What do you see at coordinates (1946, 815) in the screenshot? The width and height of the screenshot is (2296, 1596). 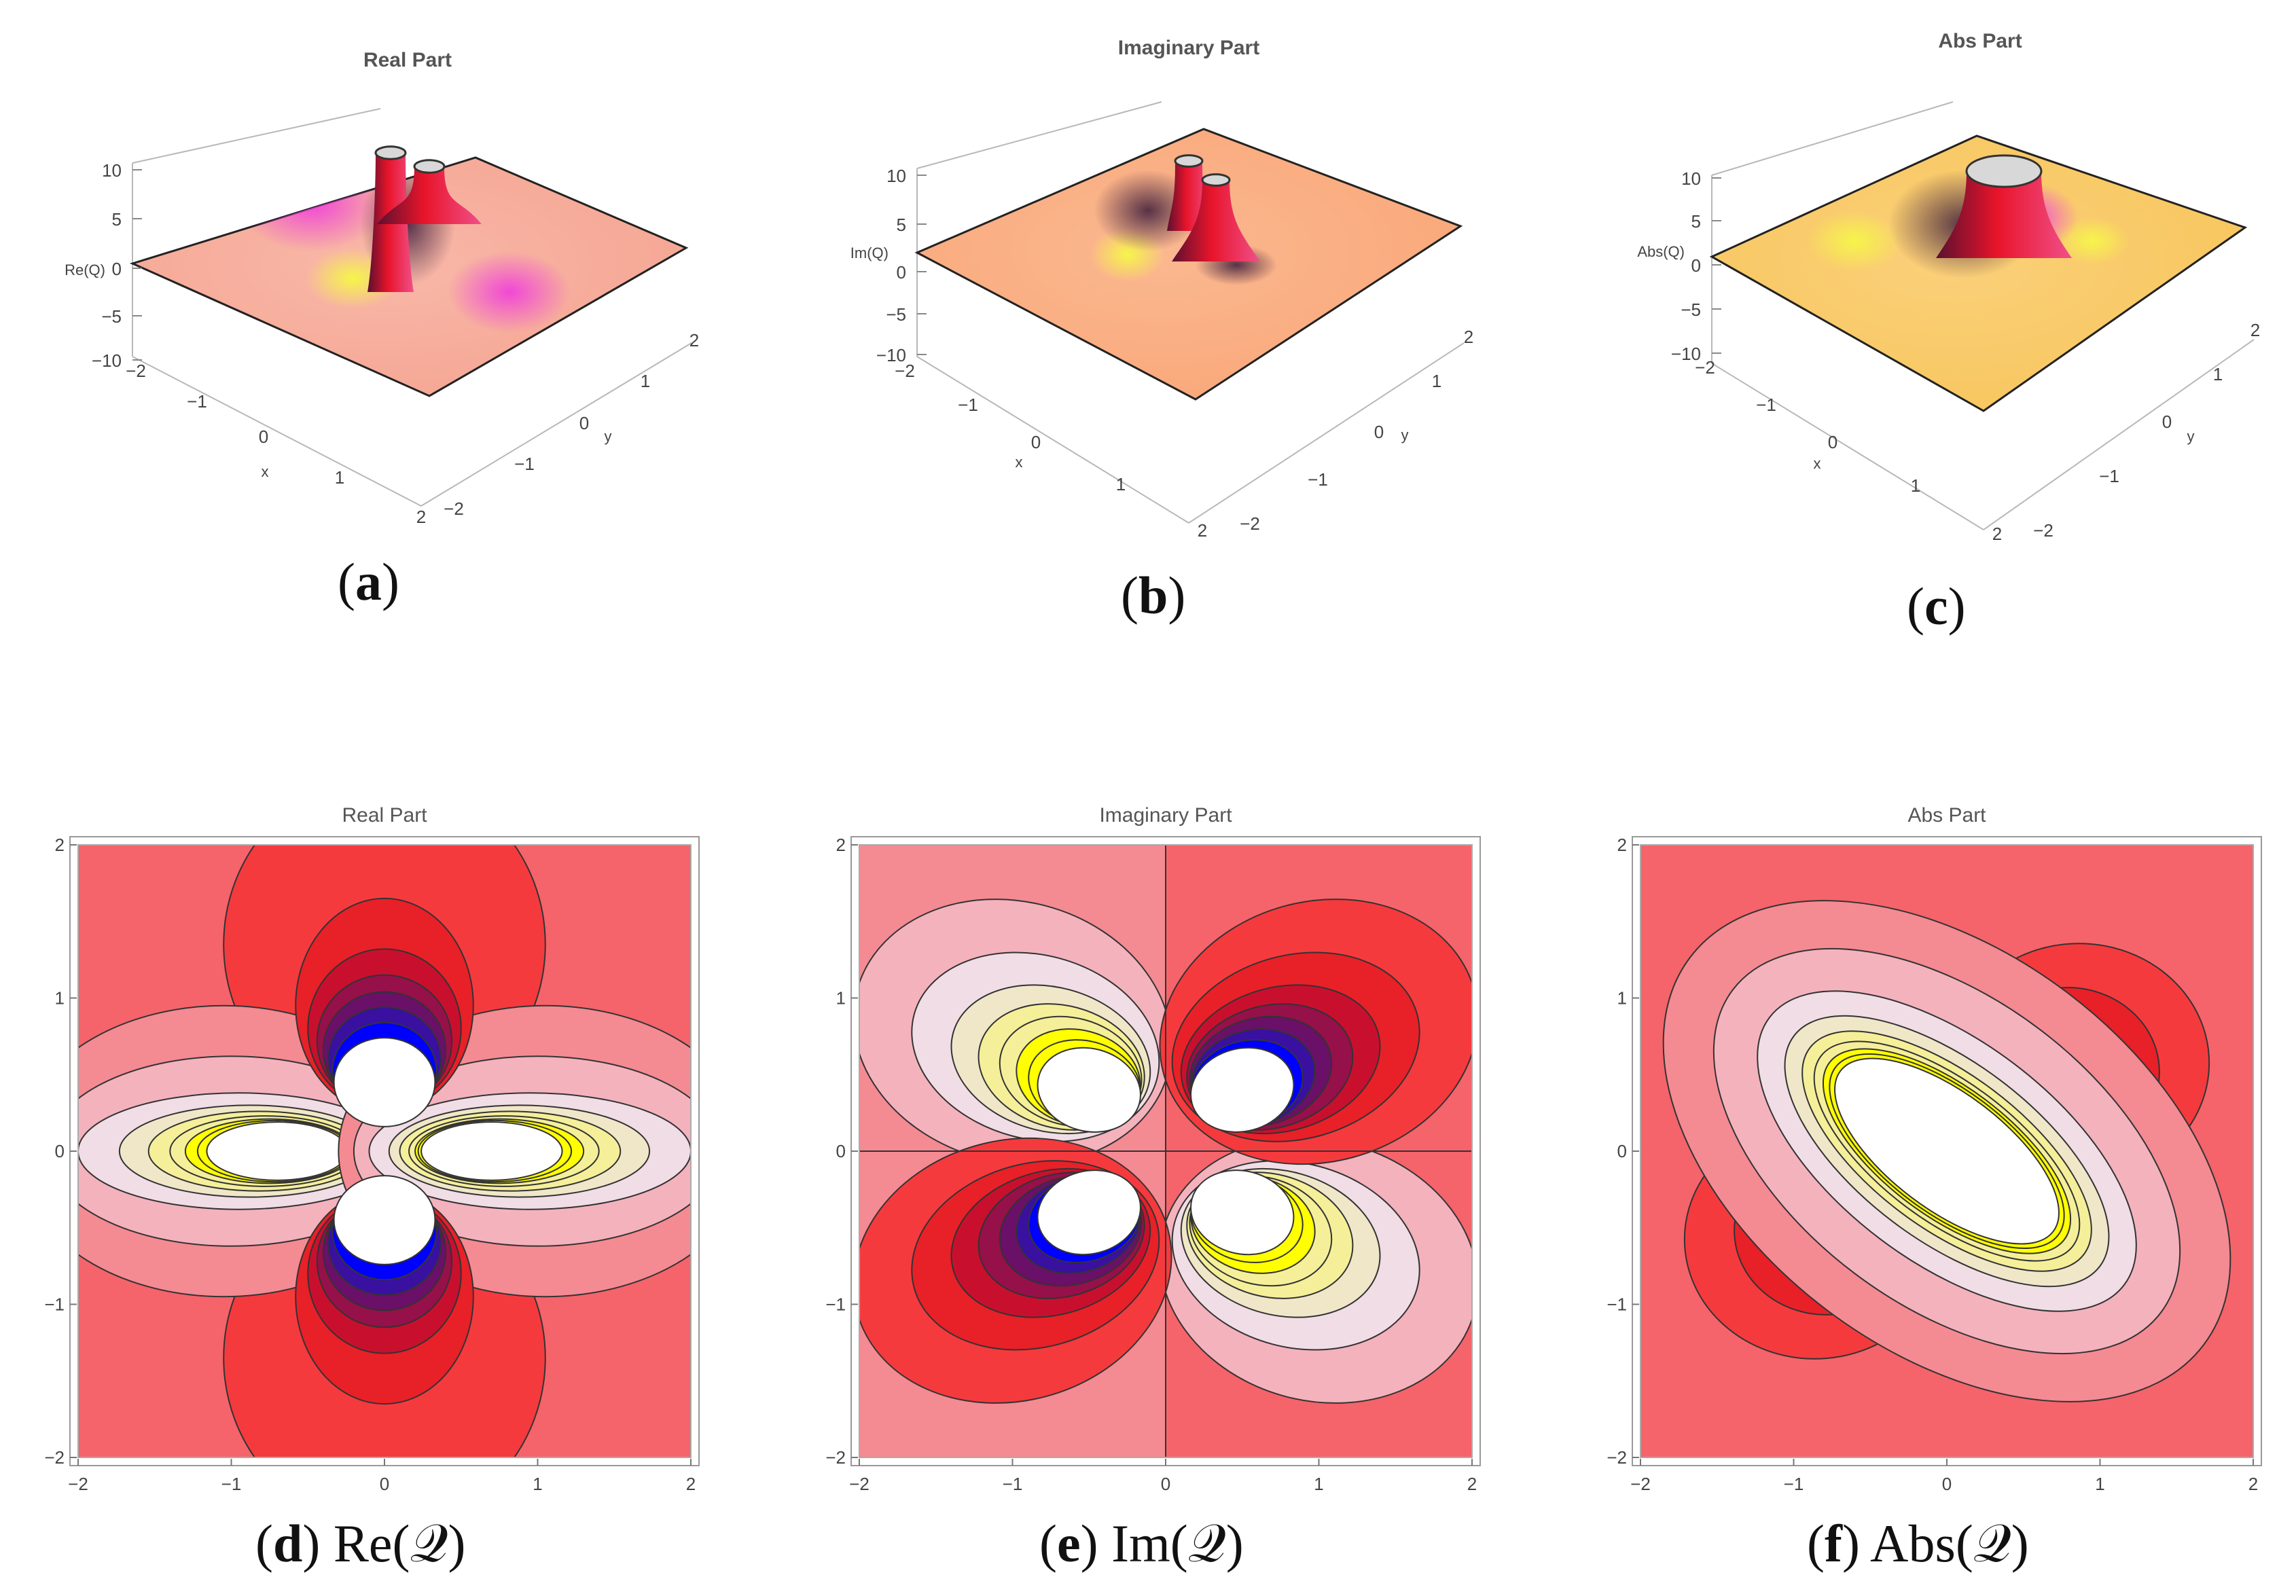 I see `plot-title: Abs Part` at bounding box center [1946, 815].